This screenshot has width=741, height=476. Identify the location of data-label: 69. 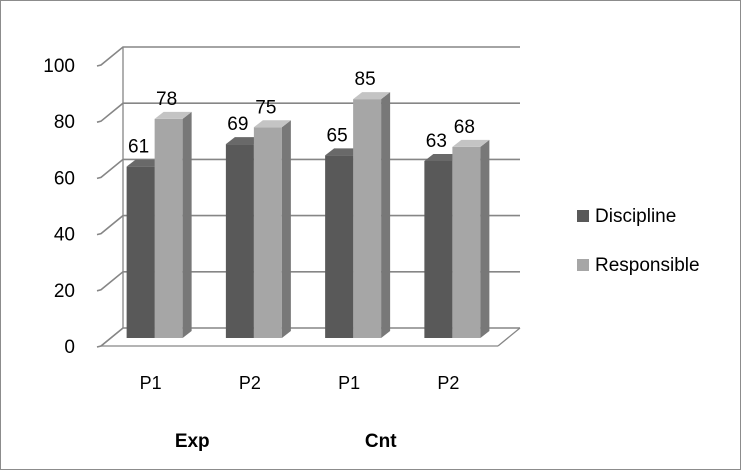
(237, 124).